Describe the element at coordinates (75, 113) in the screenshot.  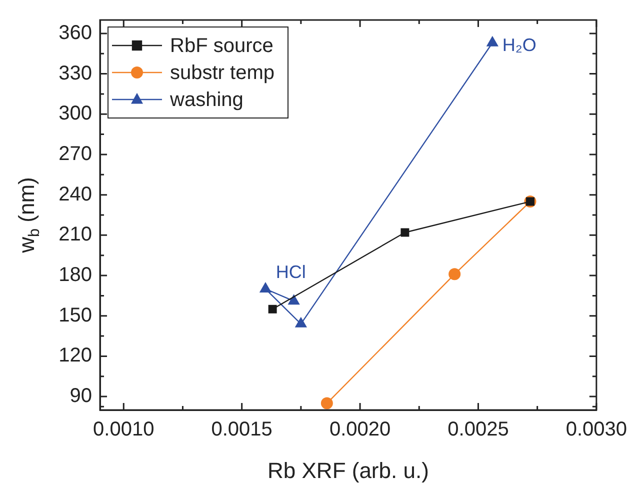
I see `y-tick-label: 300` at that location.